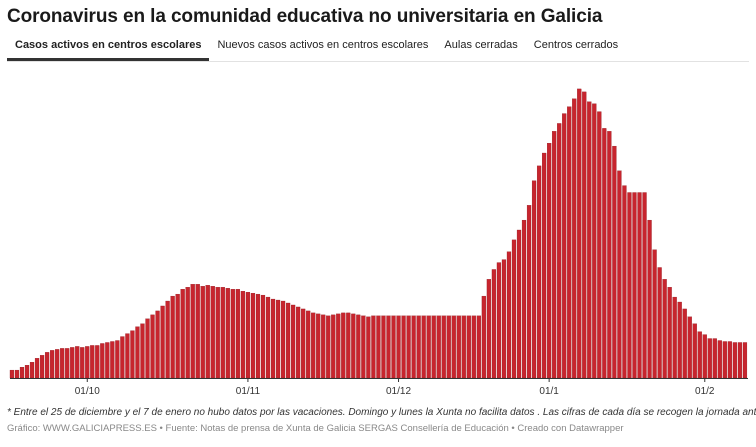 The height and width of the screenshot is (447, 756). Describe the element at coordinates (398, 391) in the screenshot. I see `x-tick-label: 01/12` at that location.